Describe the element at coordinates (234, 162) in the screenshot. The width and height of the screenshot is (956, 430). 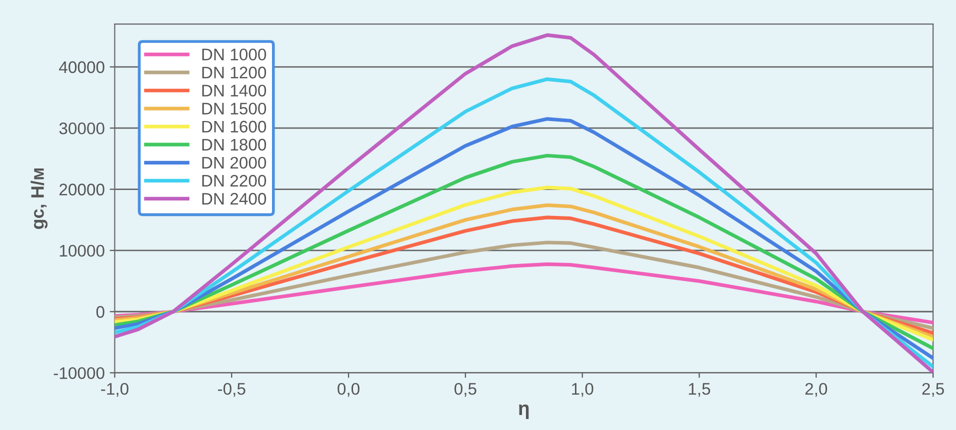
I see `legend-label: DN 2000` at that location.